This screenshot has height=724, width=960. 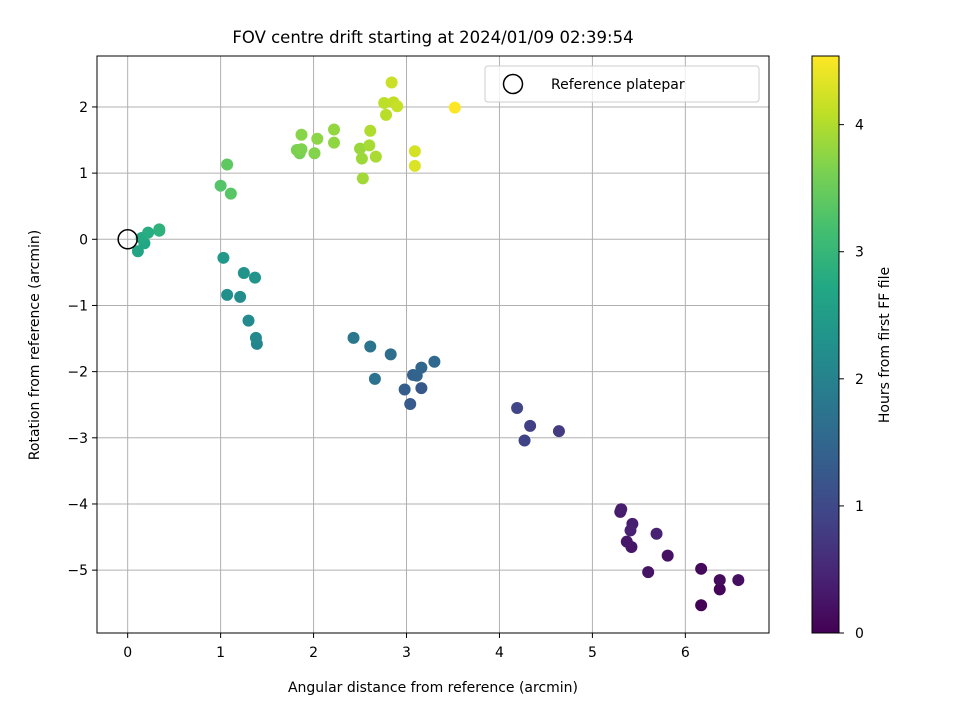 I want to click on x-tick-label: 0, so click(x=127, y=653).